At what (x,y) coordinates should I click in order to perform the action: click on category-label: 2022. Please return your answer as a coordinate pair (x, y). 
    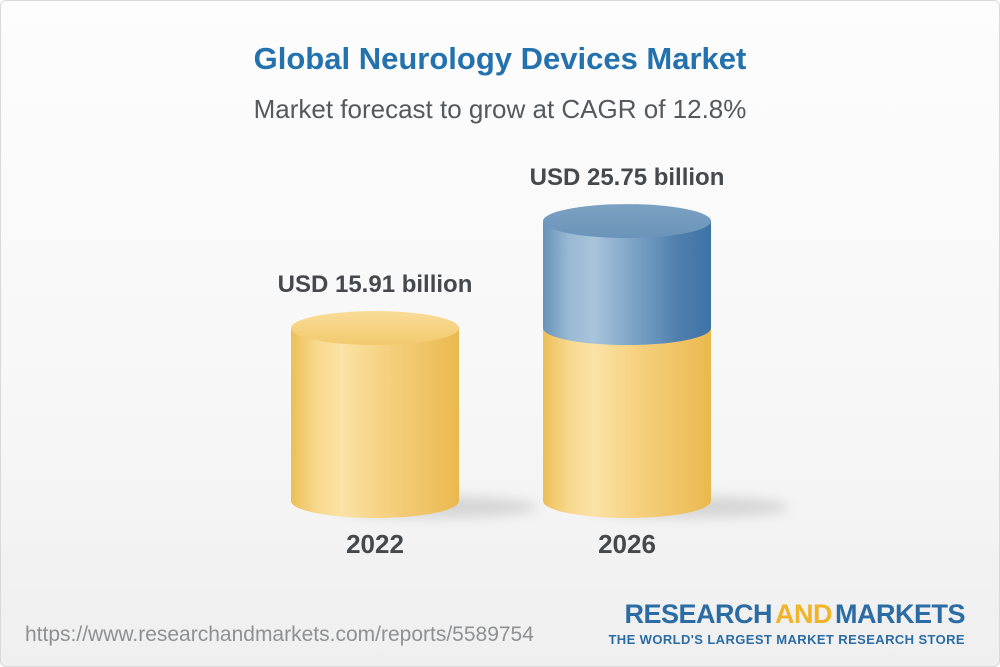
    Looking at the image, I should click on (375, 544).